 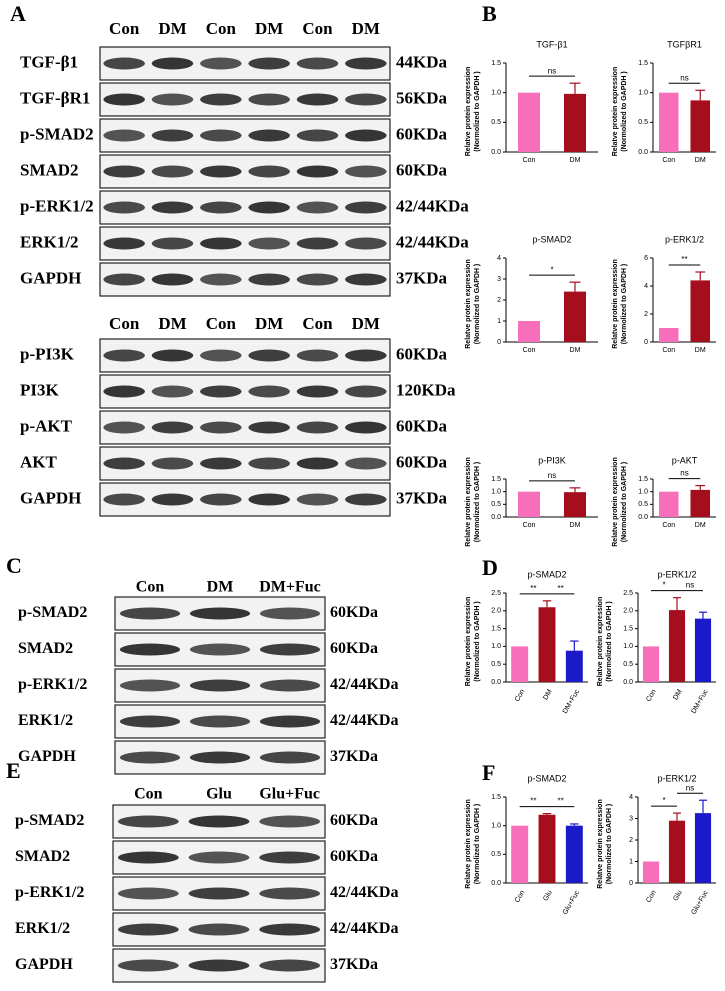 I want to click on row-label: p-SMAD2, so click(x=57, y=133).